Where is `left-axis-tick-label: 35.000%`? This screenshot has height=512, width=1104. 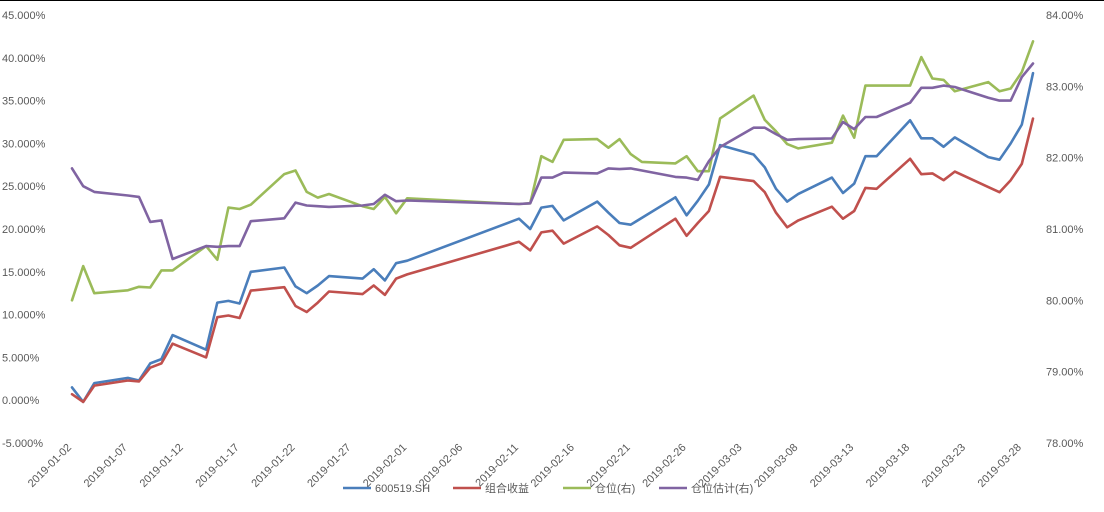 left-axis-tick-label: 35.000% is located at coordinates (24, 102).